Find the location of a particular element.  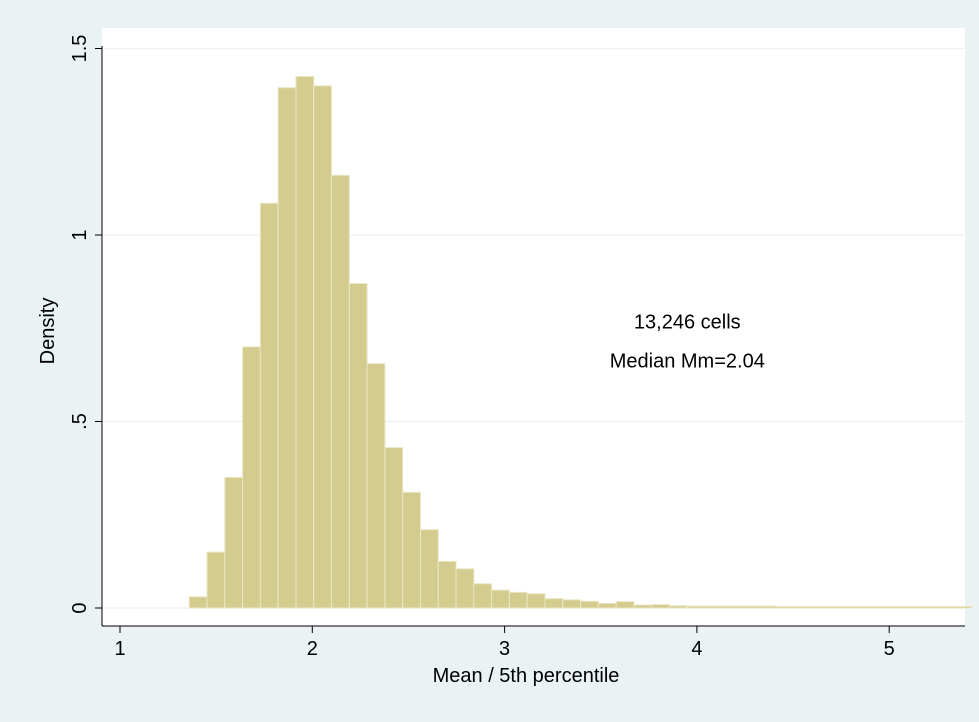

x-tick-label: 5 is located at coordinates (889, 649).